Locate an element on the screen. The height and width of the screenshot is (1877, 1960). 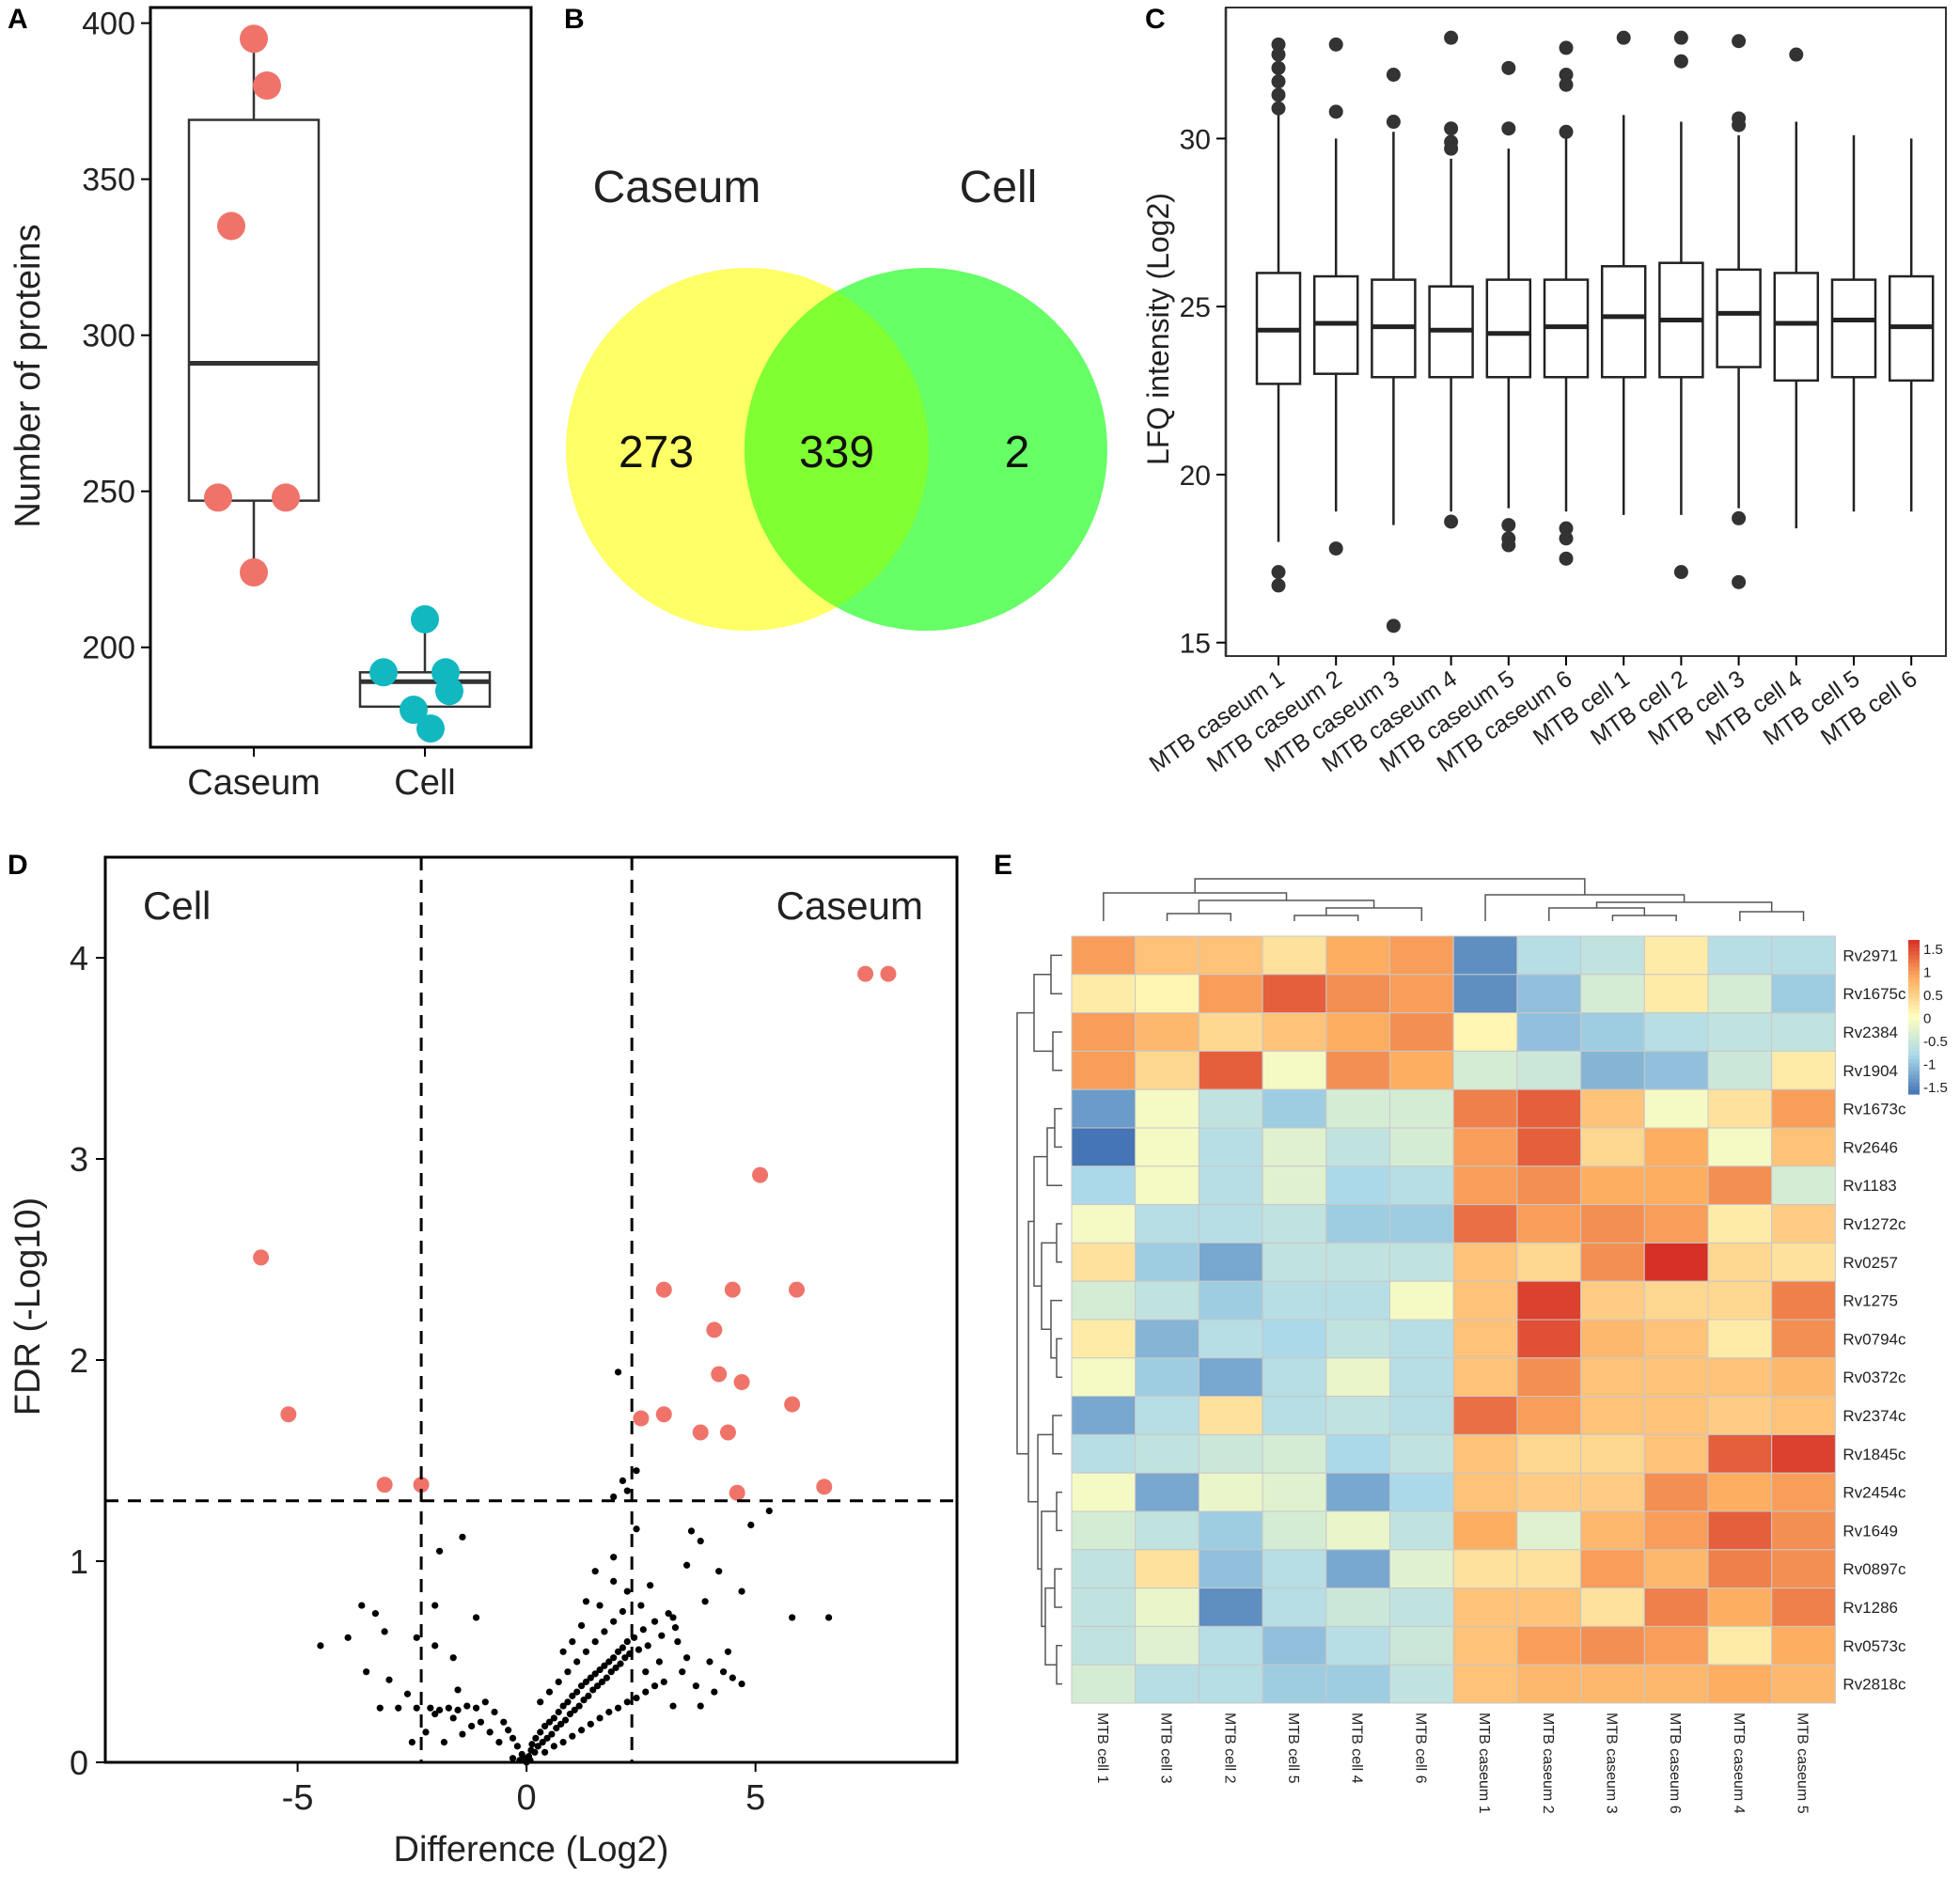
venn-count-overlap: 339 is located at coordinates (836, 453).